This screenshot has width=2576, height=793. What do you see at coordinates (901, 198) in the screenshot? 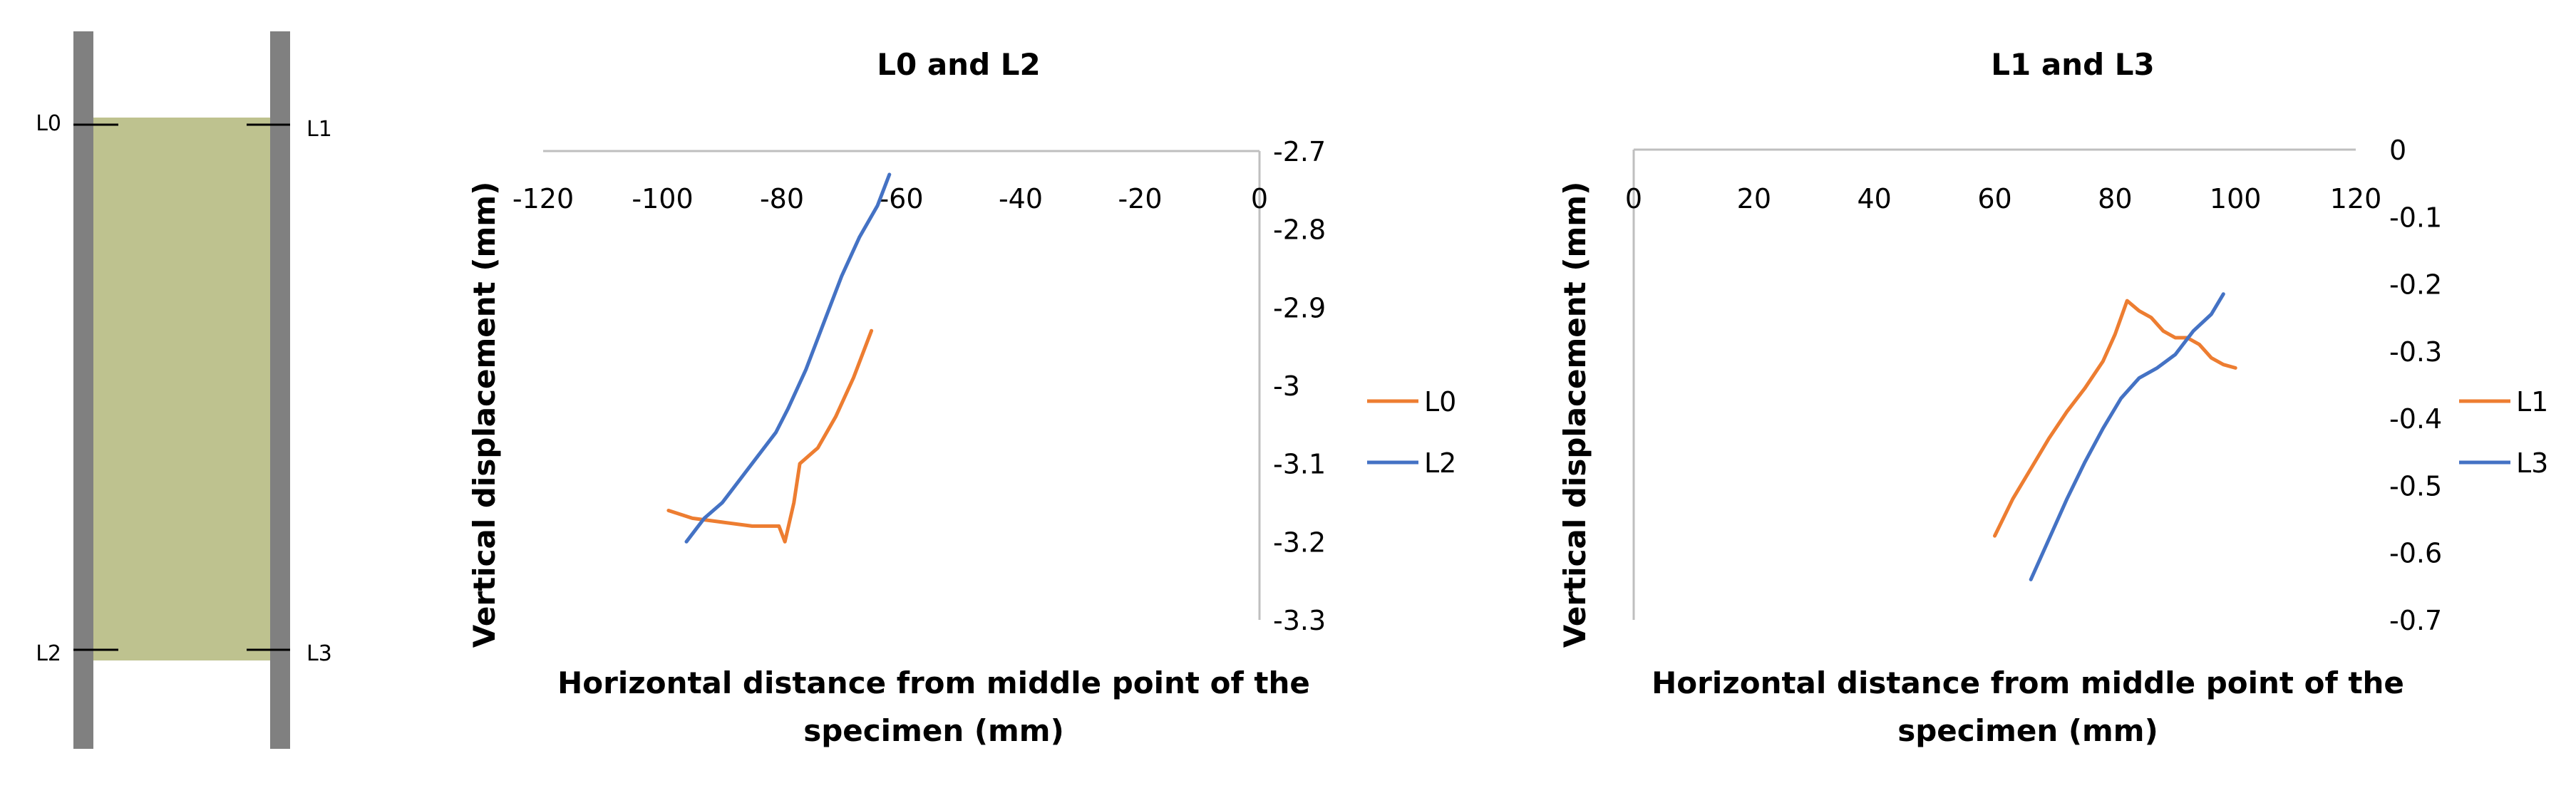
I see `x-tick-label: -60` at bounding box center [901, 198].